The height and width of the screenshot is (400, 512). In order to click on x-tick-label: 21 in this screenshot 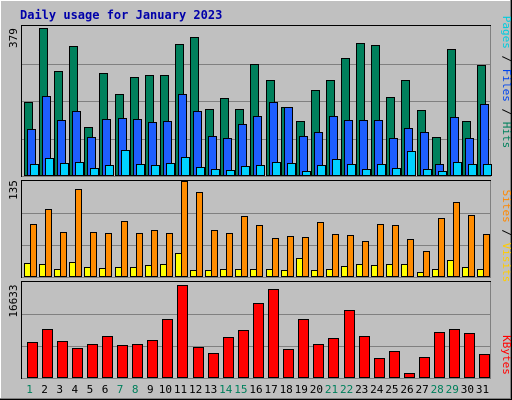, I will do `click(331, 389)`.